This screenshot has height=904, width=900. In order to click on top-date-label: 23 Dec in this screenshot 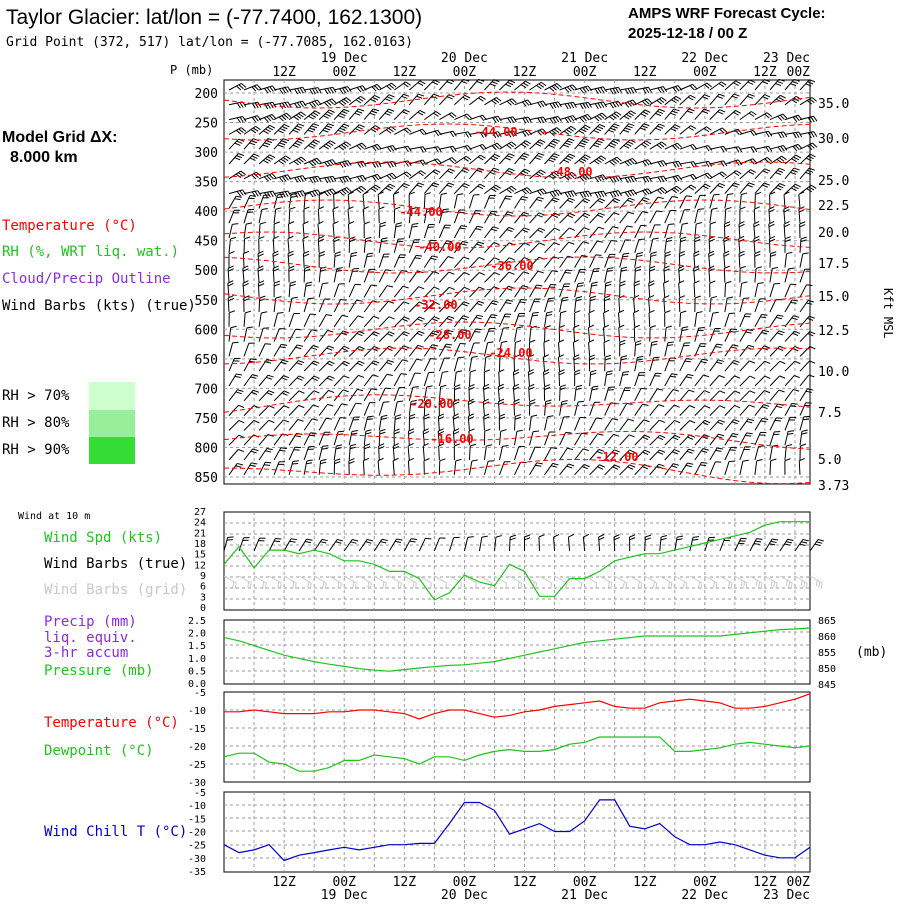, I will do `click(786, 58)`.